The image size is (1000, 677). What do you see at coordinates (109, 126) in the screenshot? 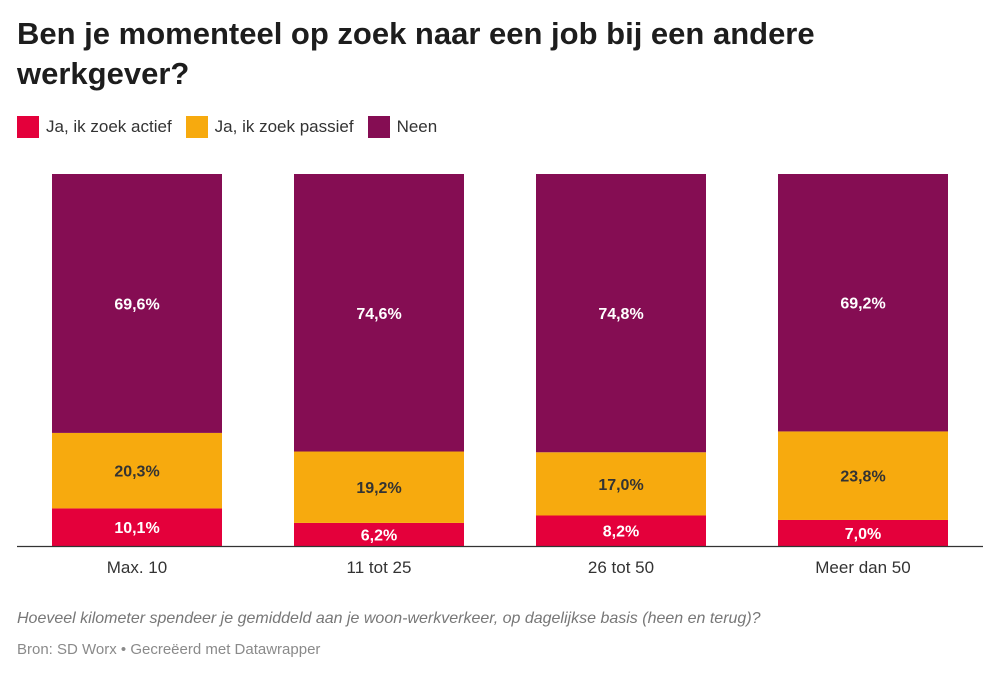
I see `legend-label: Ja, ik zoek actief` at bounding box center [109, 126].